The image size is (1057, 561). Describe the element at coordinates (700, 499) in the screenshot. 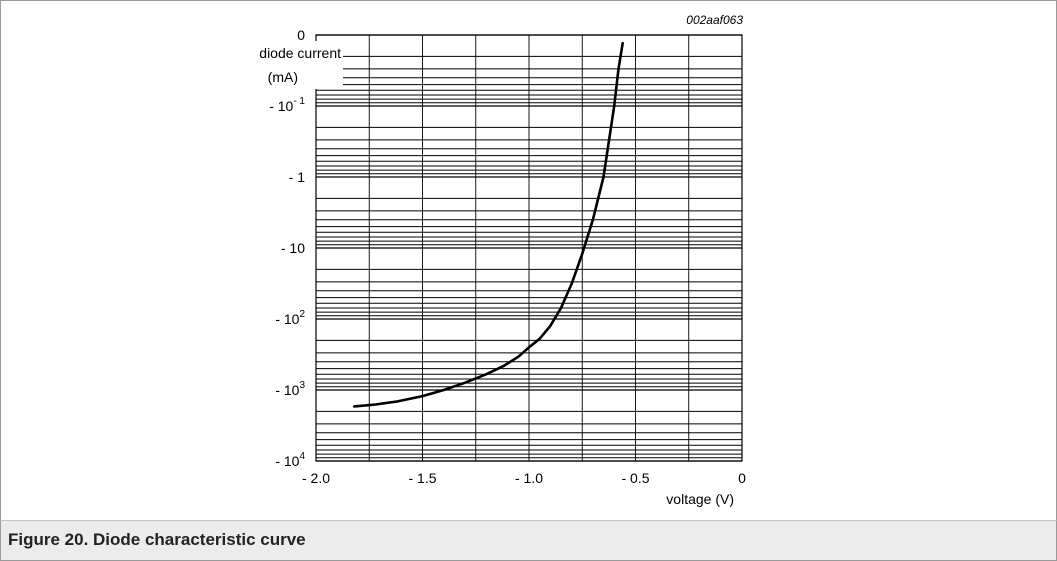

I see `x-axis-label: voltage (V)` at that location.